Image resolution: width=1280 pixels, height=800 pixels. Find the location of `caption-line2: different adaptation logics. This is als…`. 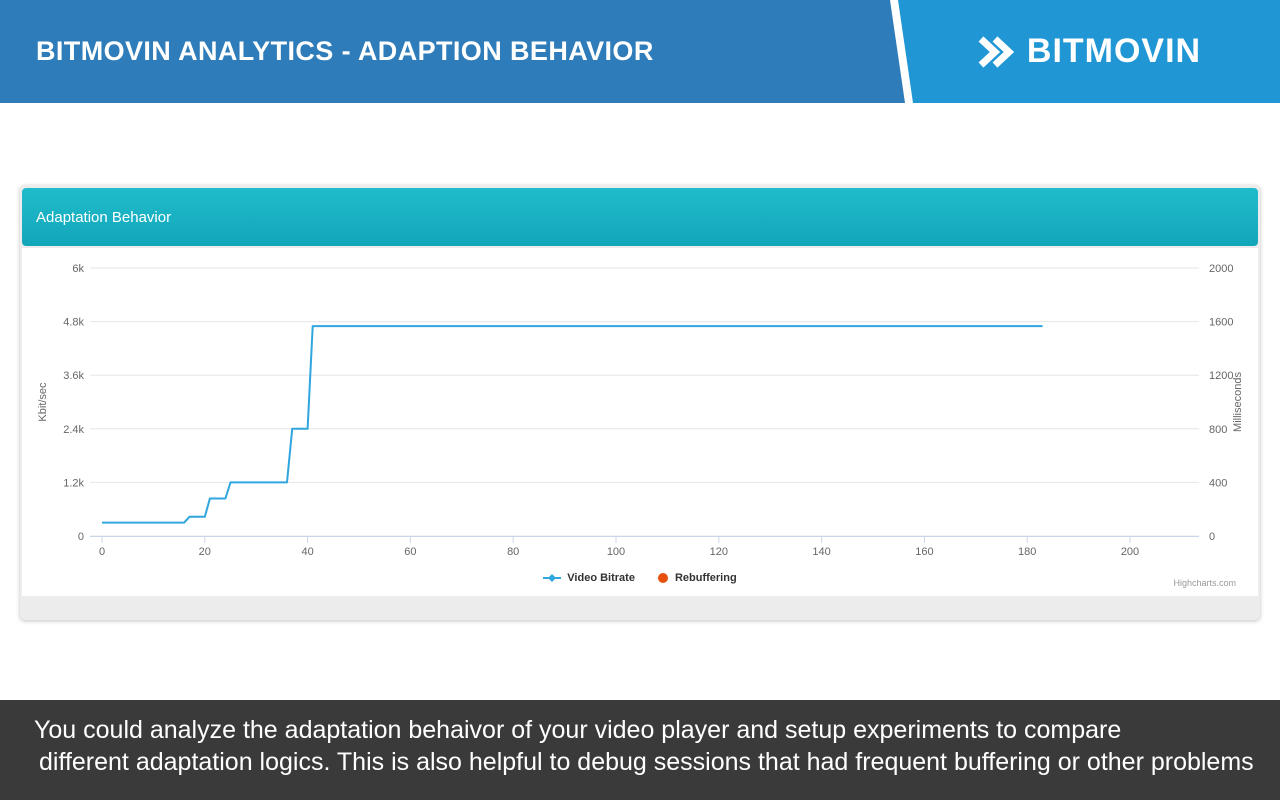

caption-line2: different adaptation logics. This is als… is located at coordinates (646, 762).